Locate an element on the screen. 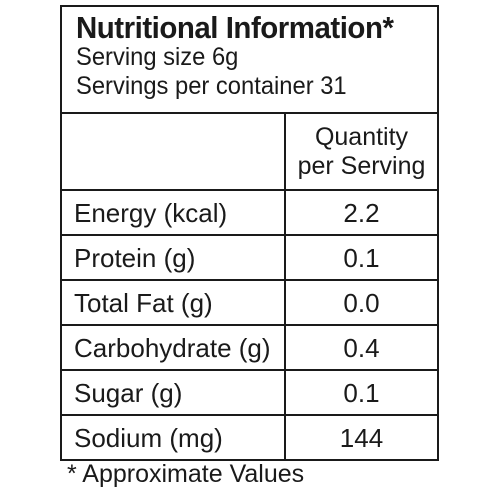 The width and height of the screenshot is (500, 500). quantity-column-header: Quantity per Serving is located at coordinates (361, 152).